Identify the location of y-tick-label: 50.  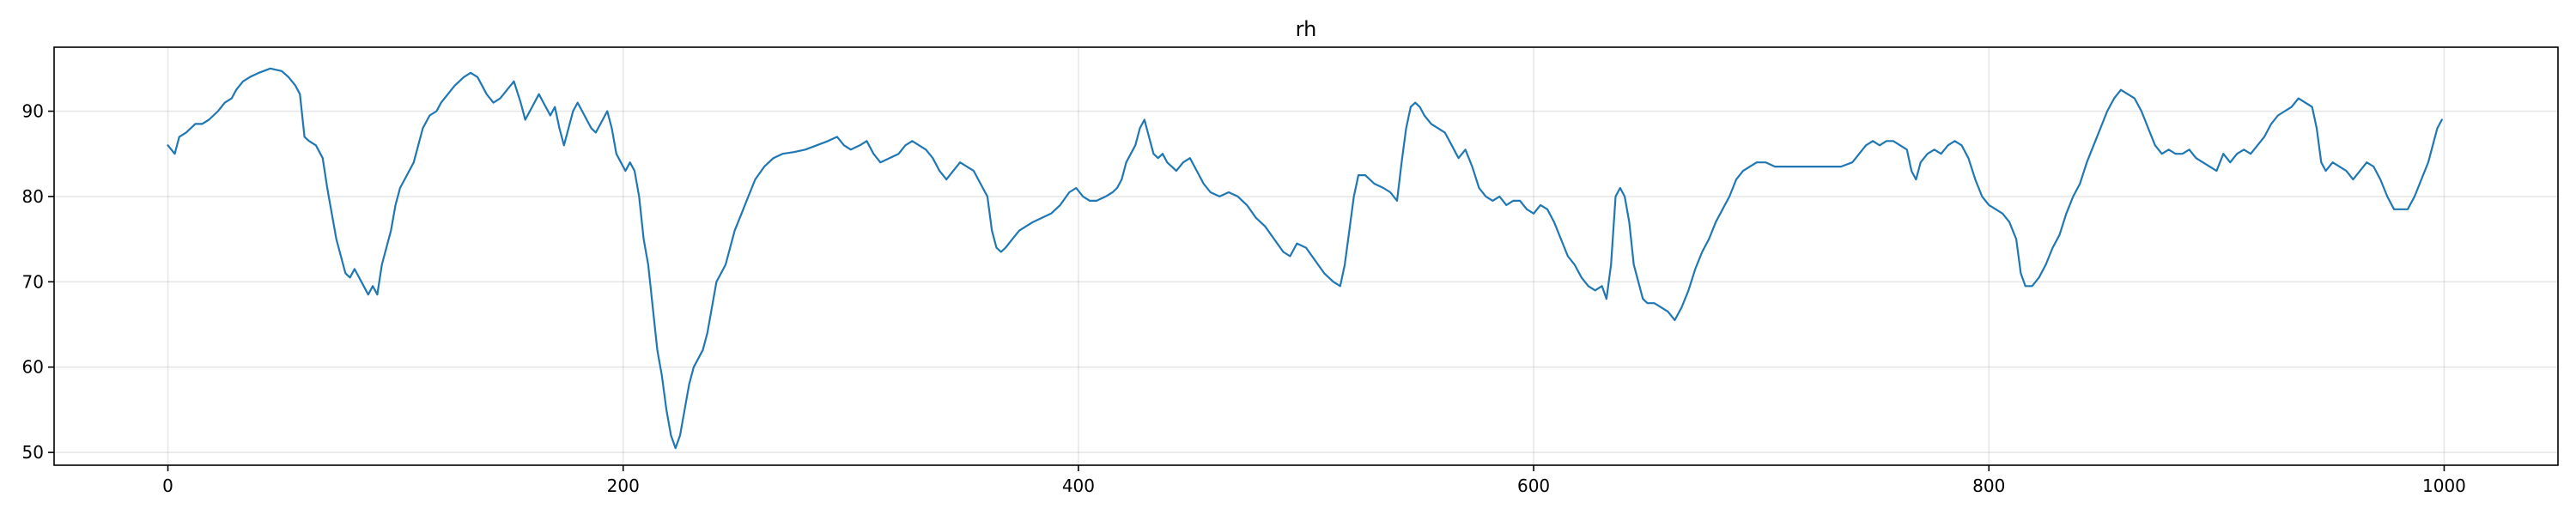
(33, 452).